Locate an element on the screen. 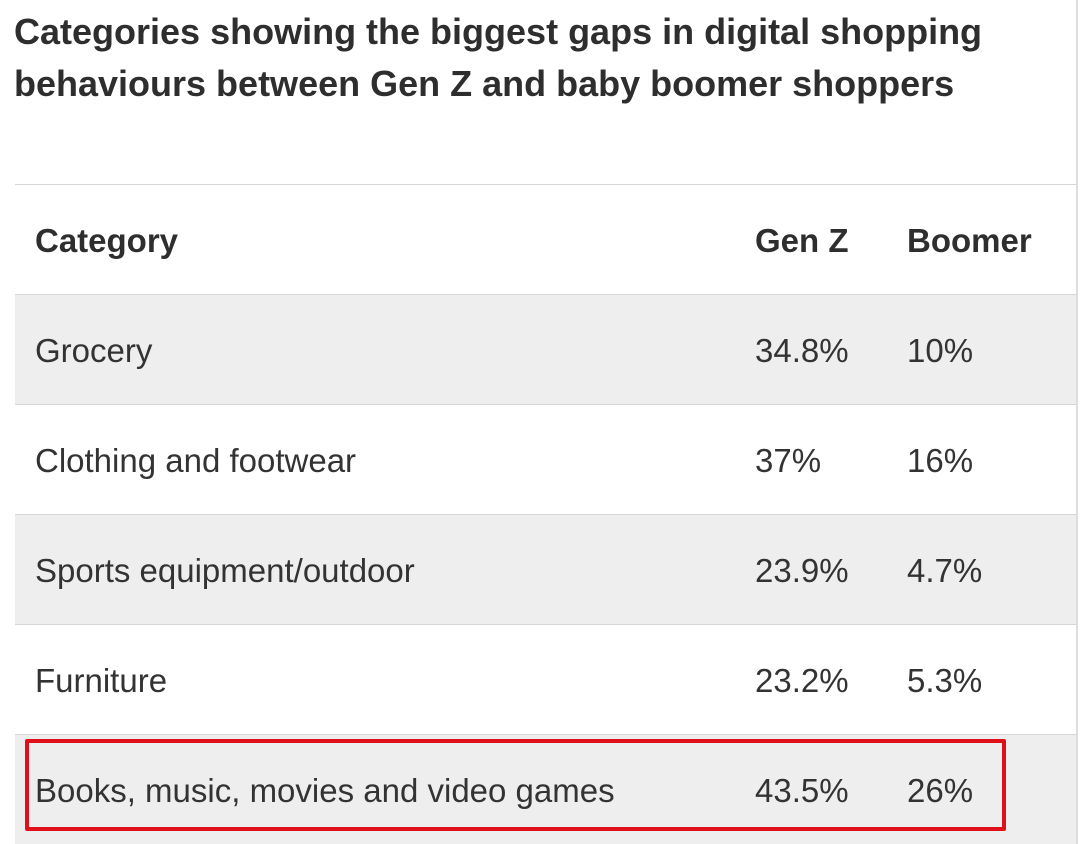 The height and width of the screenshot is (844, 1080). gen-z-value: 37% is located at coordinates (788, 460).